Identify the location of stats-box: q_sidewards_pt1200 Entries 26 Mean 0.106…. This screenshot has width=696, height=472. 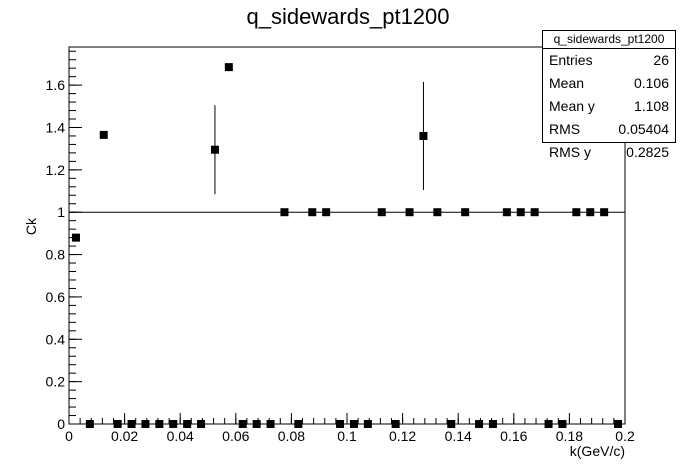
(609, 95).